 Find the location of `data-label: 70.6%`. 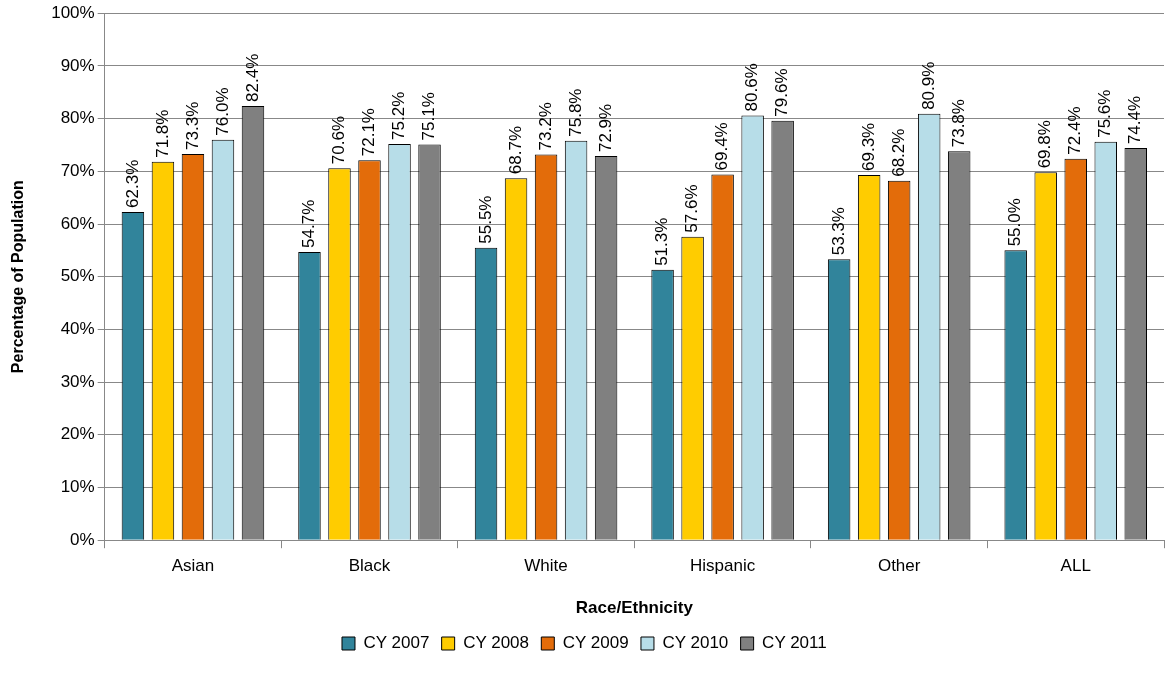

data-label: 70.6% is located at coordinates (339, 140).